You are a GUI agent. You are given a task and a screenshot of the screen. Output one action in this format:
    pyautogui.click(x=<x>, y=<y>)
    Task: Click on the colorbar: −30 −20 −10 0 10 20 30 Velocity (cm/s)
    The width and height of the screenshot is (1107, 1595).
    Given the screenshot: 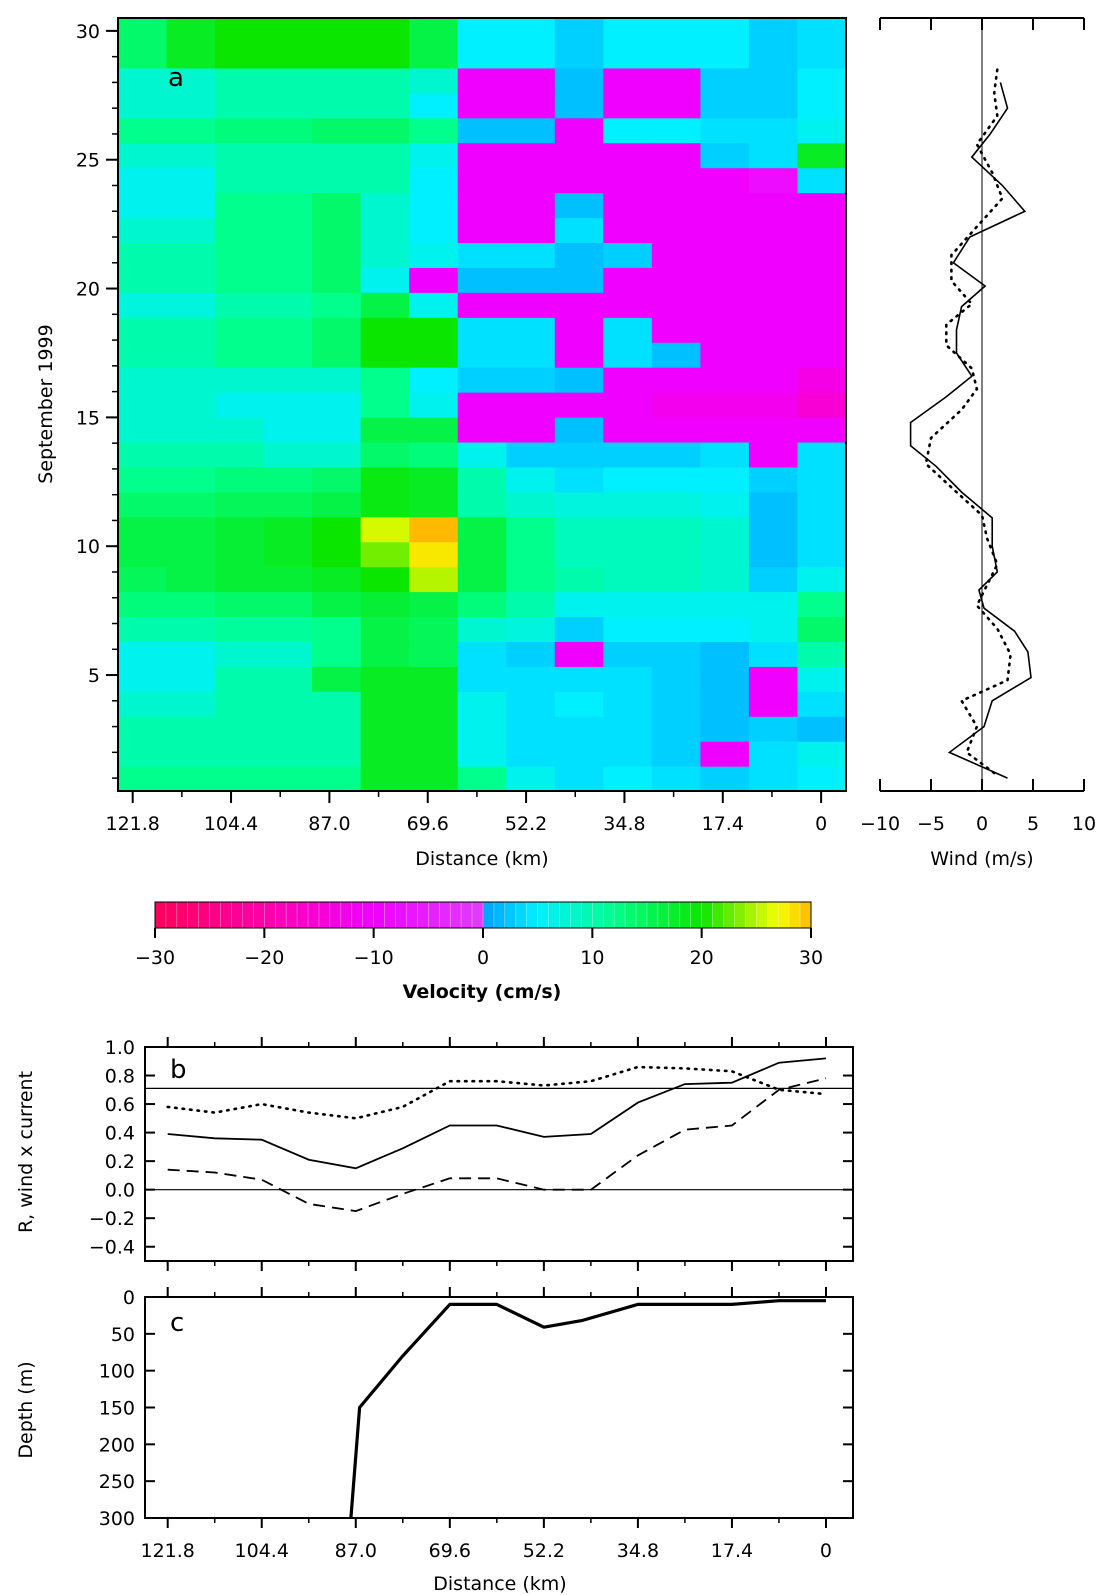 What is the action you would take?
    pyautogui.click(x=479, y=952)
    